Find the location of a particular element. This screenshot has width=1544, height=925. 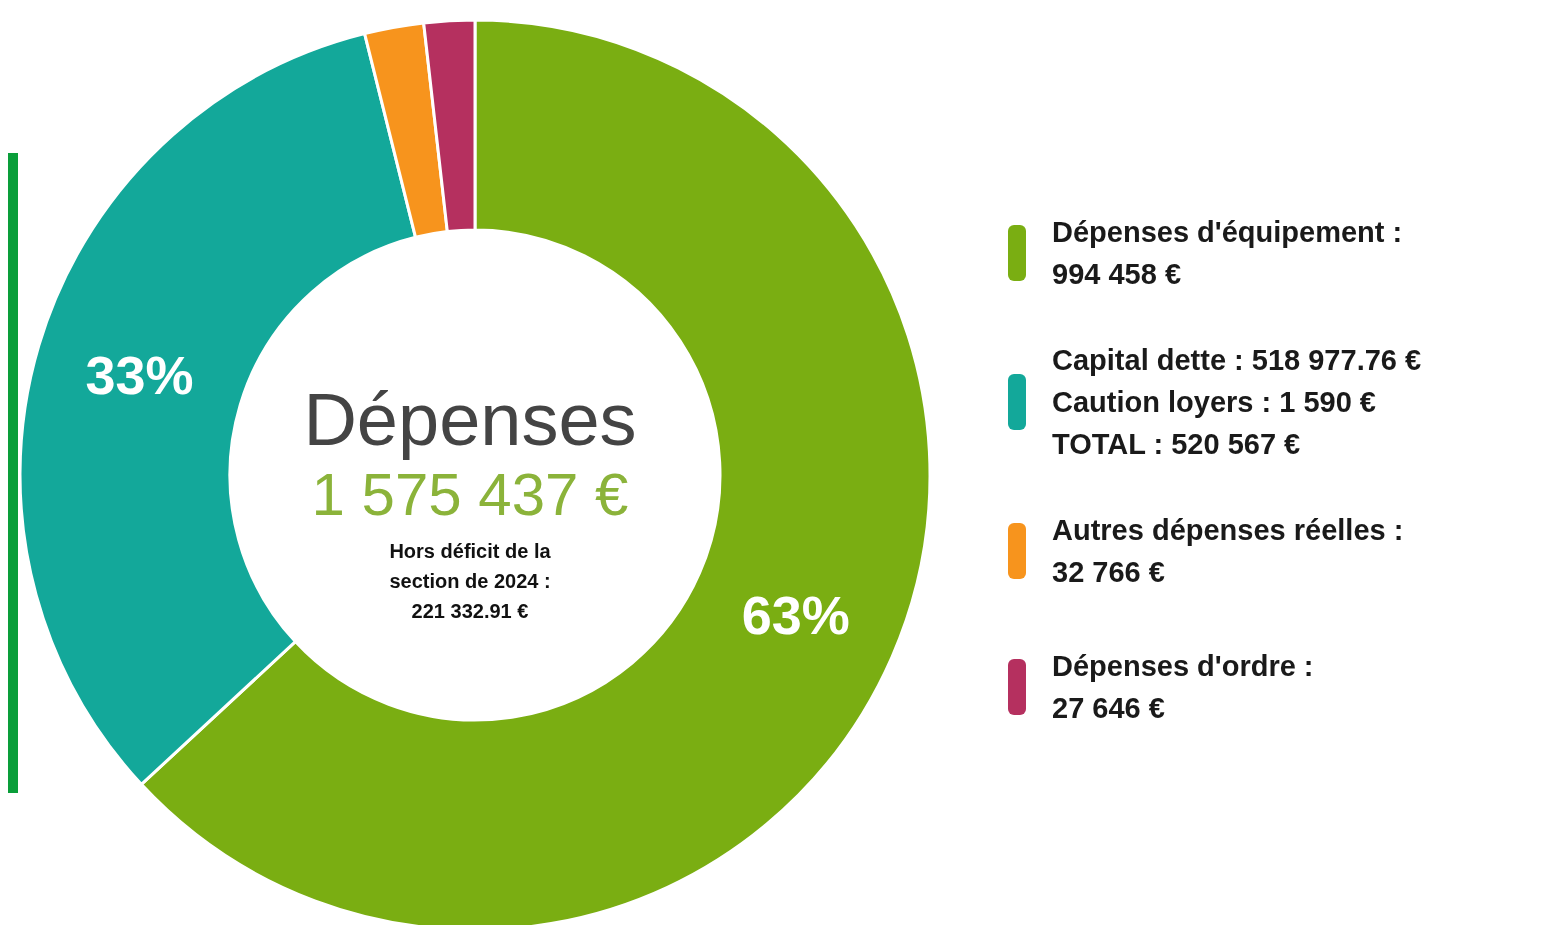

text: Hors déficit de la section de 2024 : 221 332.91 € is located at coordinates (470, 581).